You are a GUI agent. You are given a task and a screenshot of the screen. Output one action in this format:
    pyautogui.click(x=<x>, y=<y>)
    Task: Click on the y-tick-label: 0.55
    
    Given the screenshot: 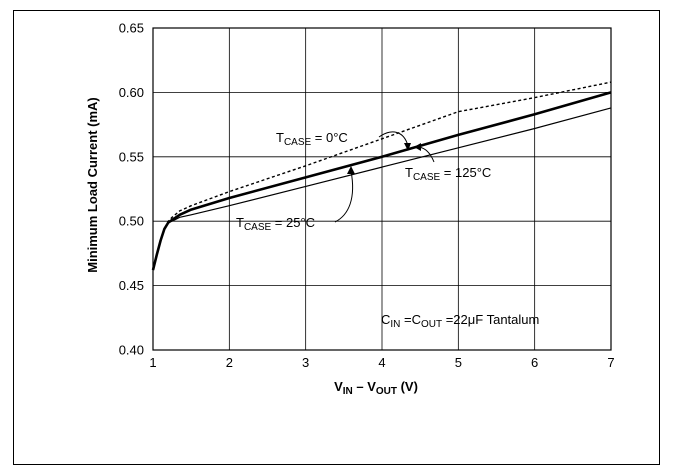 What is the action you would take?
    pyautogui.click(x=131, y=156)
    